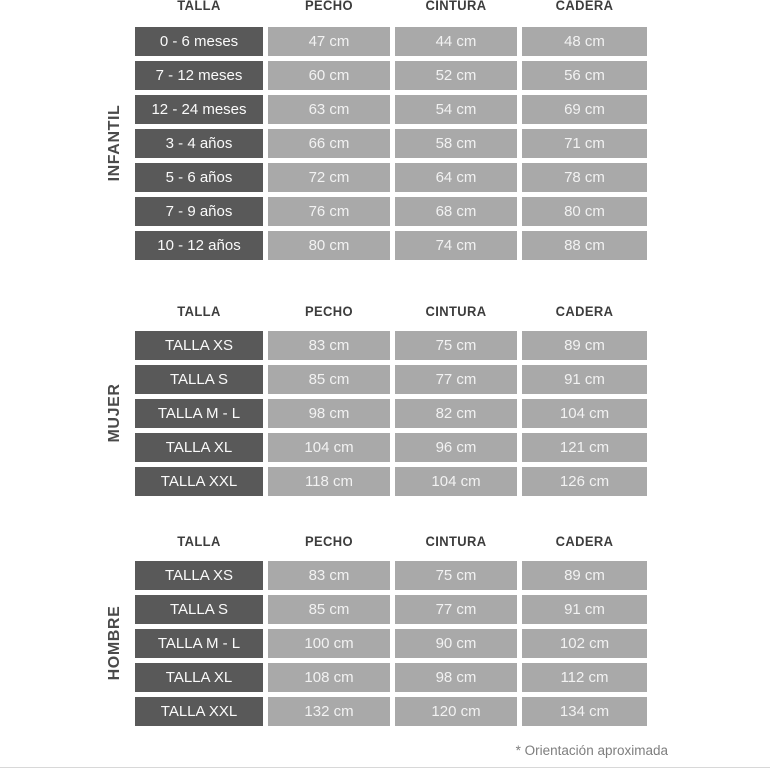 The image size is (770, 770). I want to click on table-row: TALLA M - L 100 cm 90 cm 102 cm, so click(391, 643).